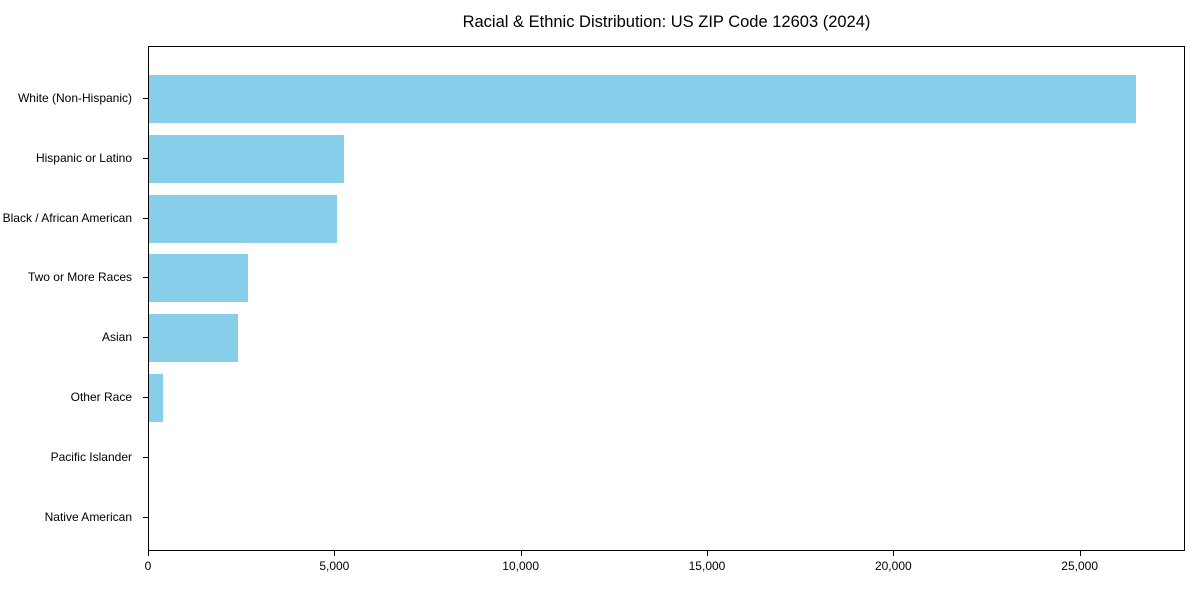 The image size is (1200, 600). I want to click on y-tick-label-black-african-american: Black / African American, so click(67, 217).